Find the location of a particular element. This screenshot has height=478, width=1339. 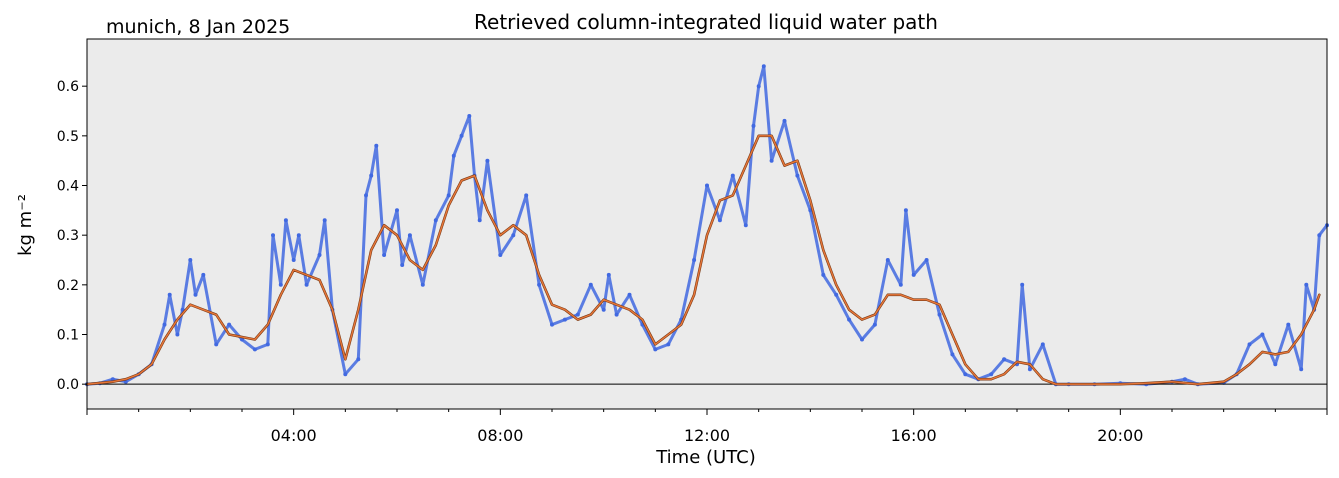

y-tick-label: 0.3 is located at coordinates (68, 236).